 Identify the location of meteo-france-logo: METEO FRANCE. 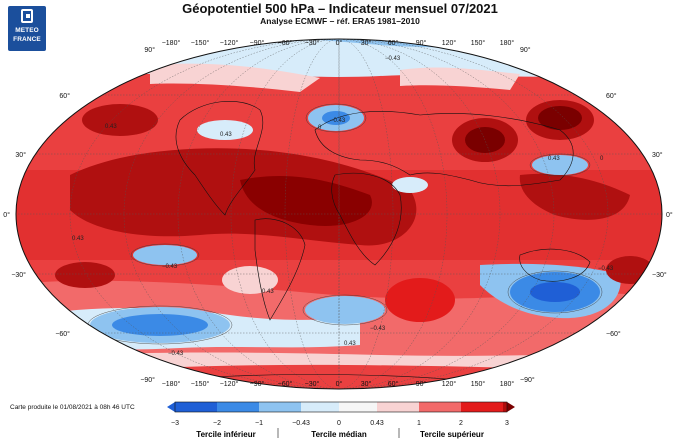
(27, 28).